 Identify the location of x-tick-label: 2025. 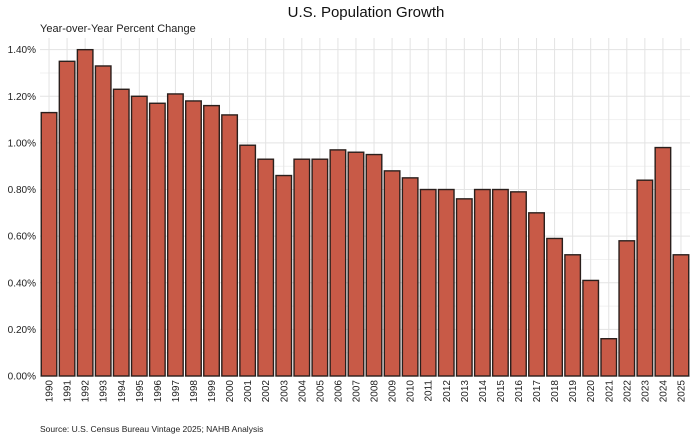
(681, 391).